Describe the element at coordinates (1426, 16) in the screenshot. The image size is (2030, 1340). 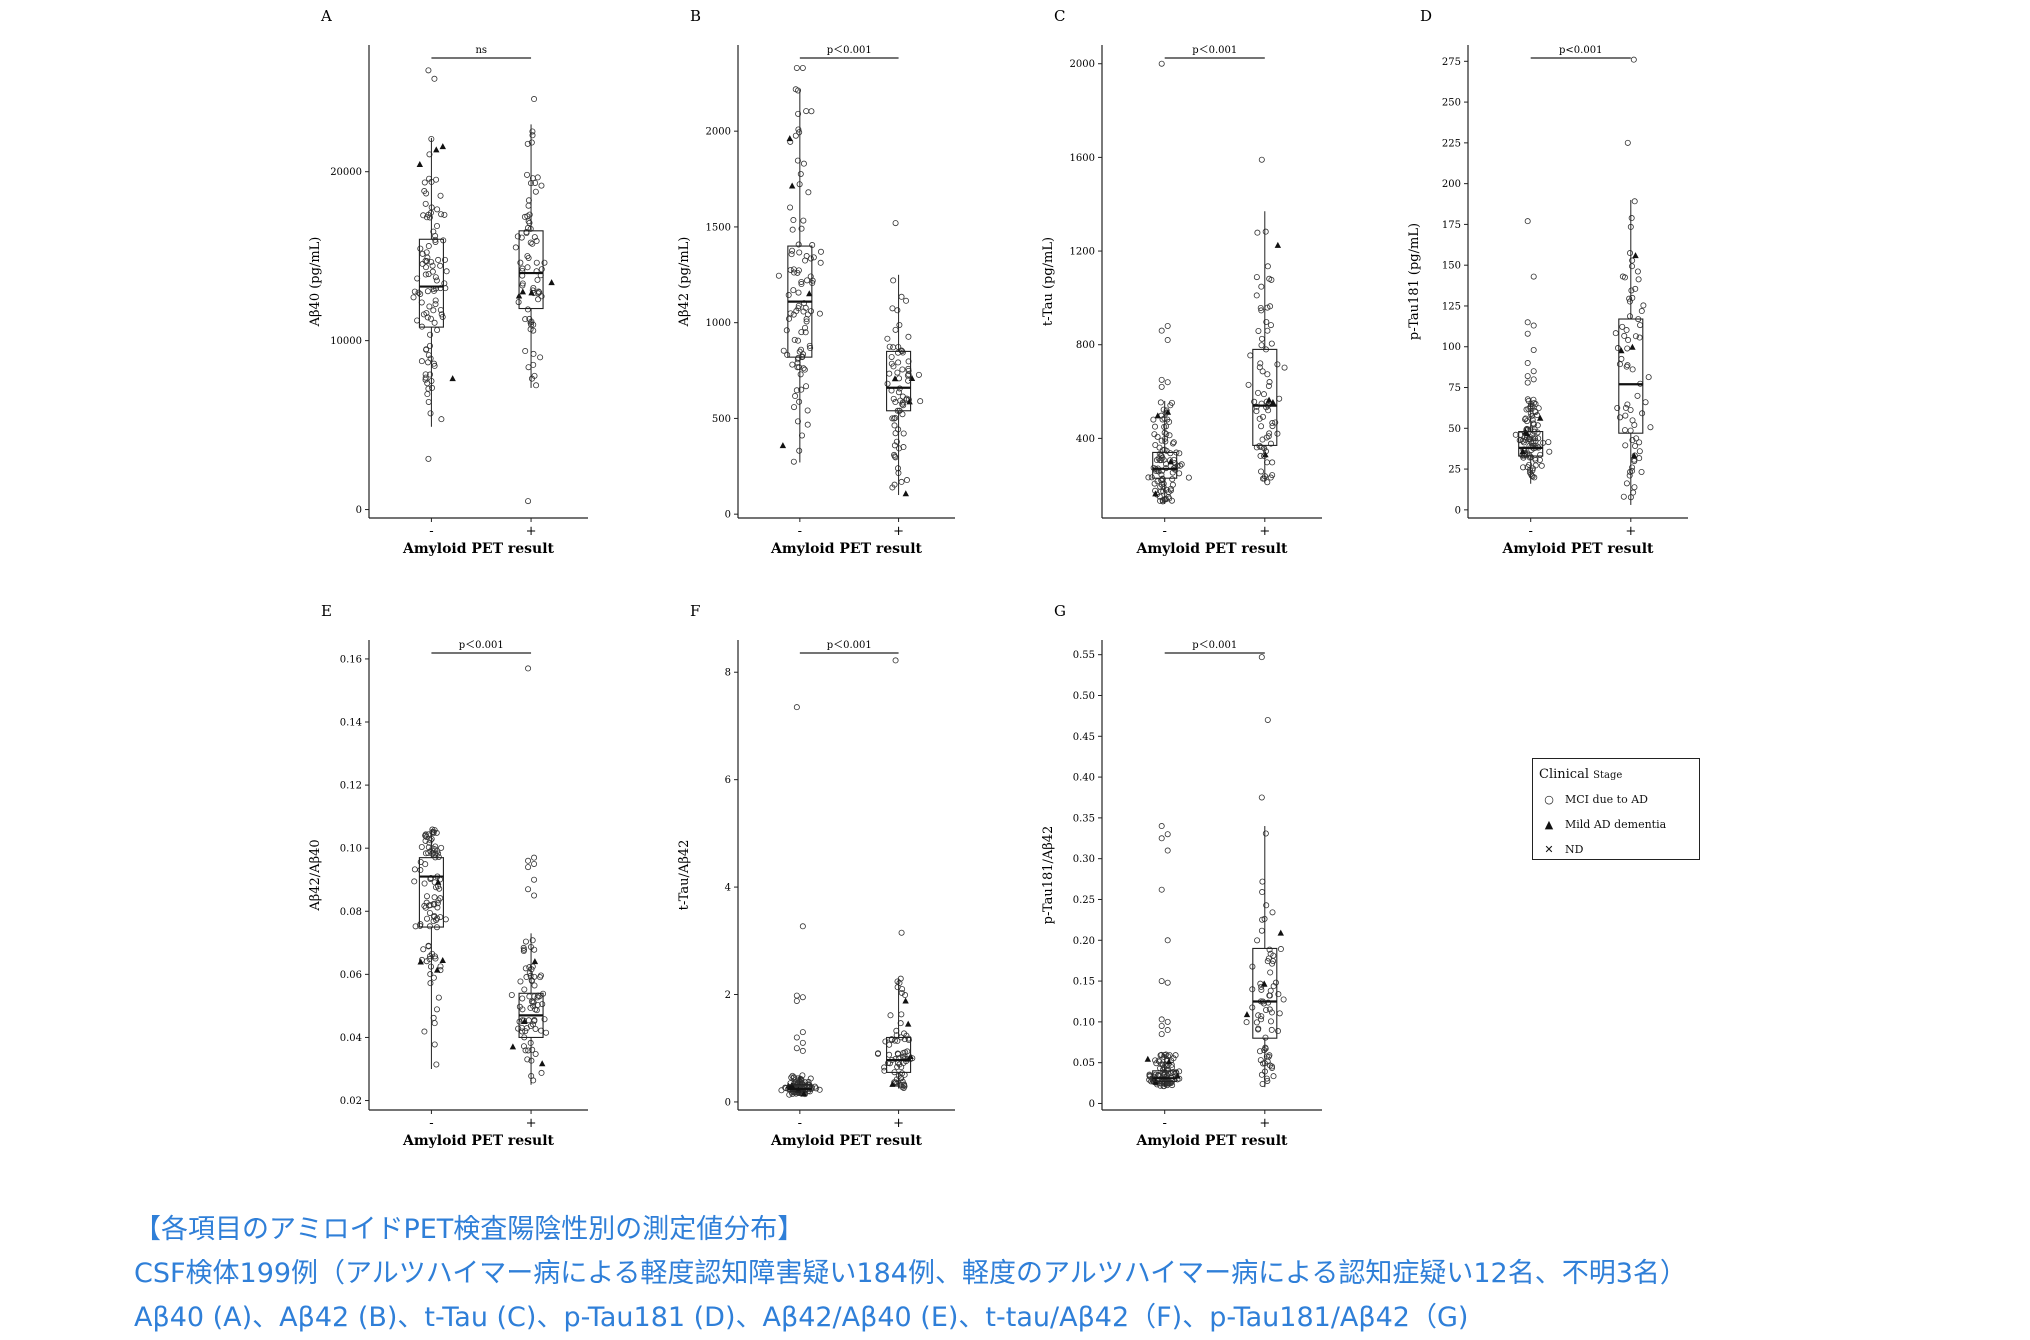
I see `panel-d-letter: D` at that location.